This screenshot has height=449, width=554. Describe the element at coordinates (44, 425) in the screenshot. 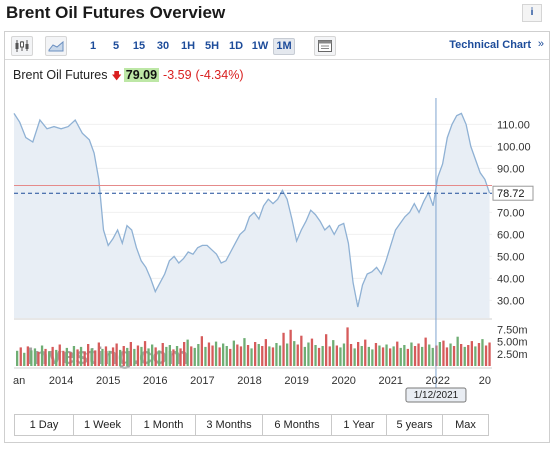

I see `period-1-day: 1 Day` at that location.